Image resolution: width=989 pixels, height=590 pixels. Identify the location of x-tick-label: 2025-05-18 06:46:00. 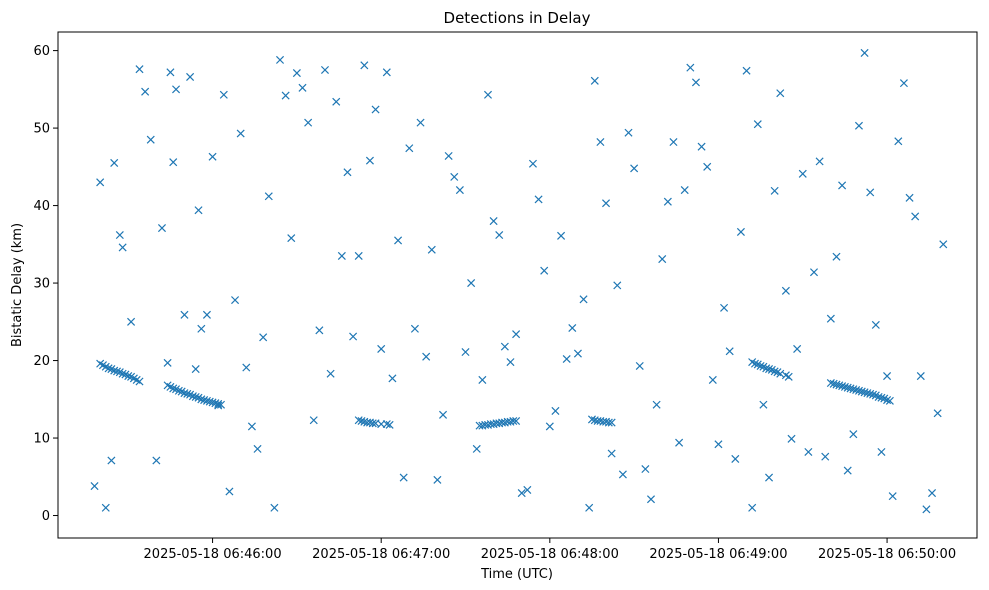
(213, 554).